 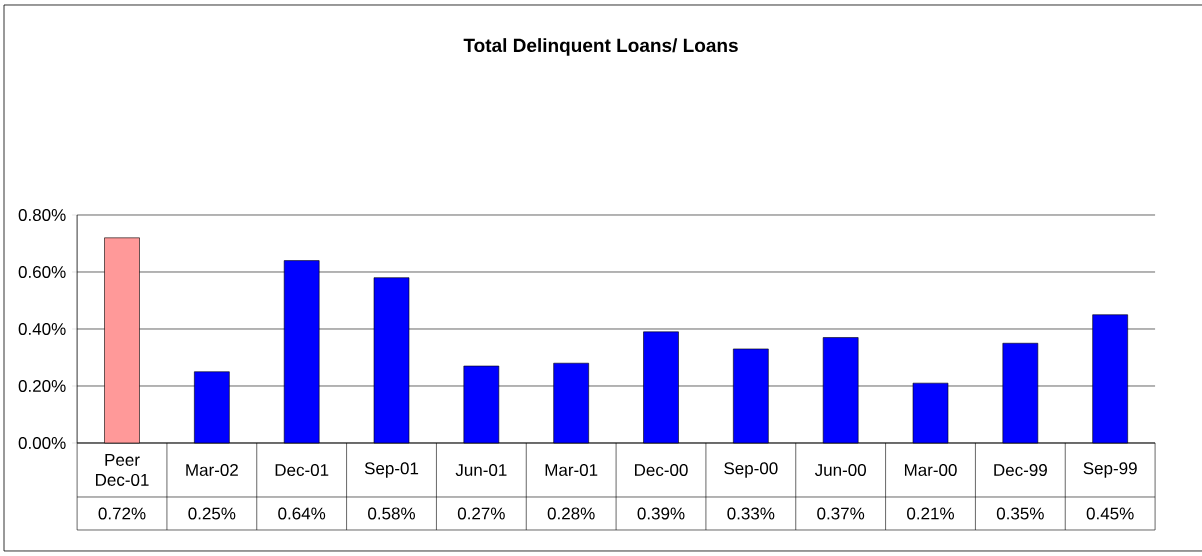 I want to click on data-label: 0.21%, so click(x=930, y=513).